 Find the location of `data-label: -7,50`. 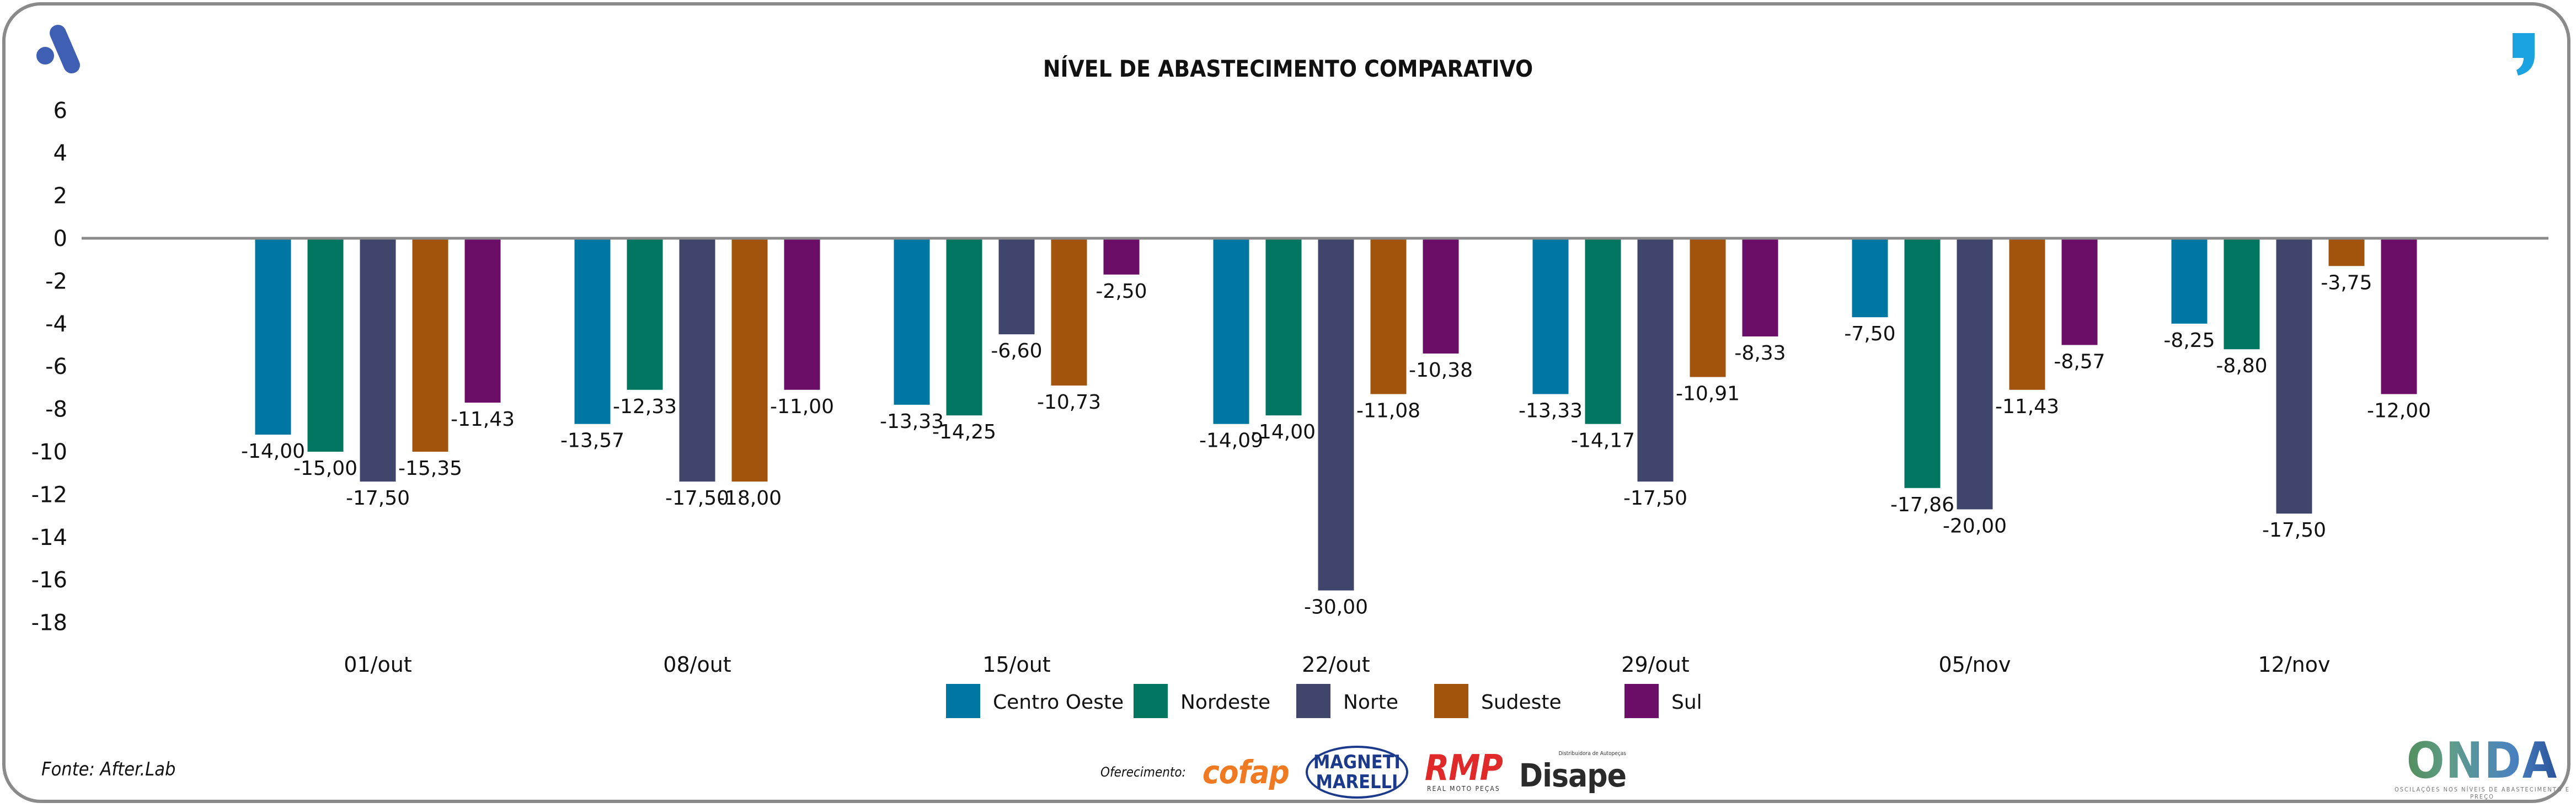

data-label: -7,50 is located at coordinates (1869, 334).